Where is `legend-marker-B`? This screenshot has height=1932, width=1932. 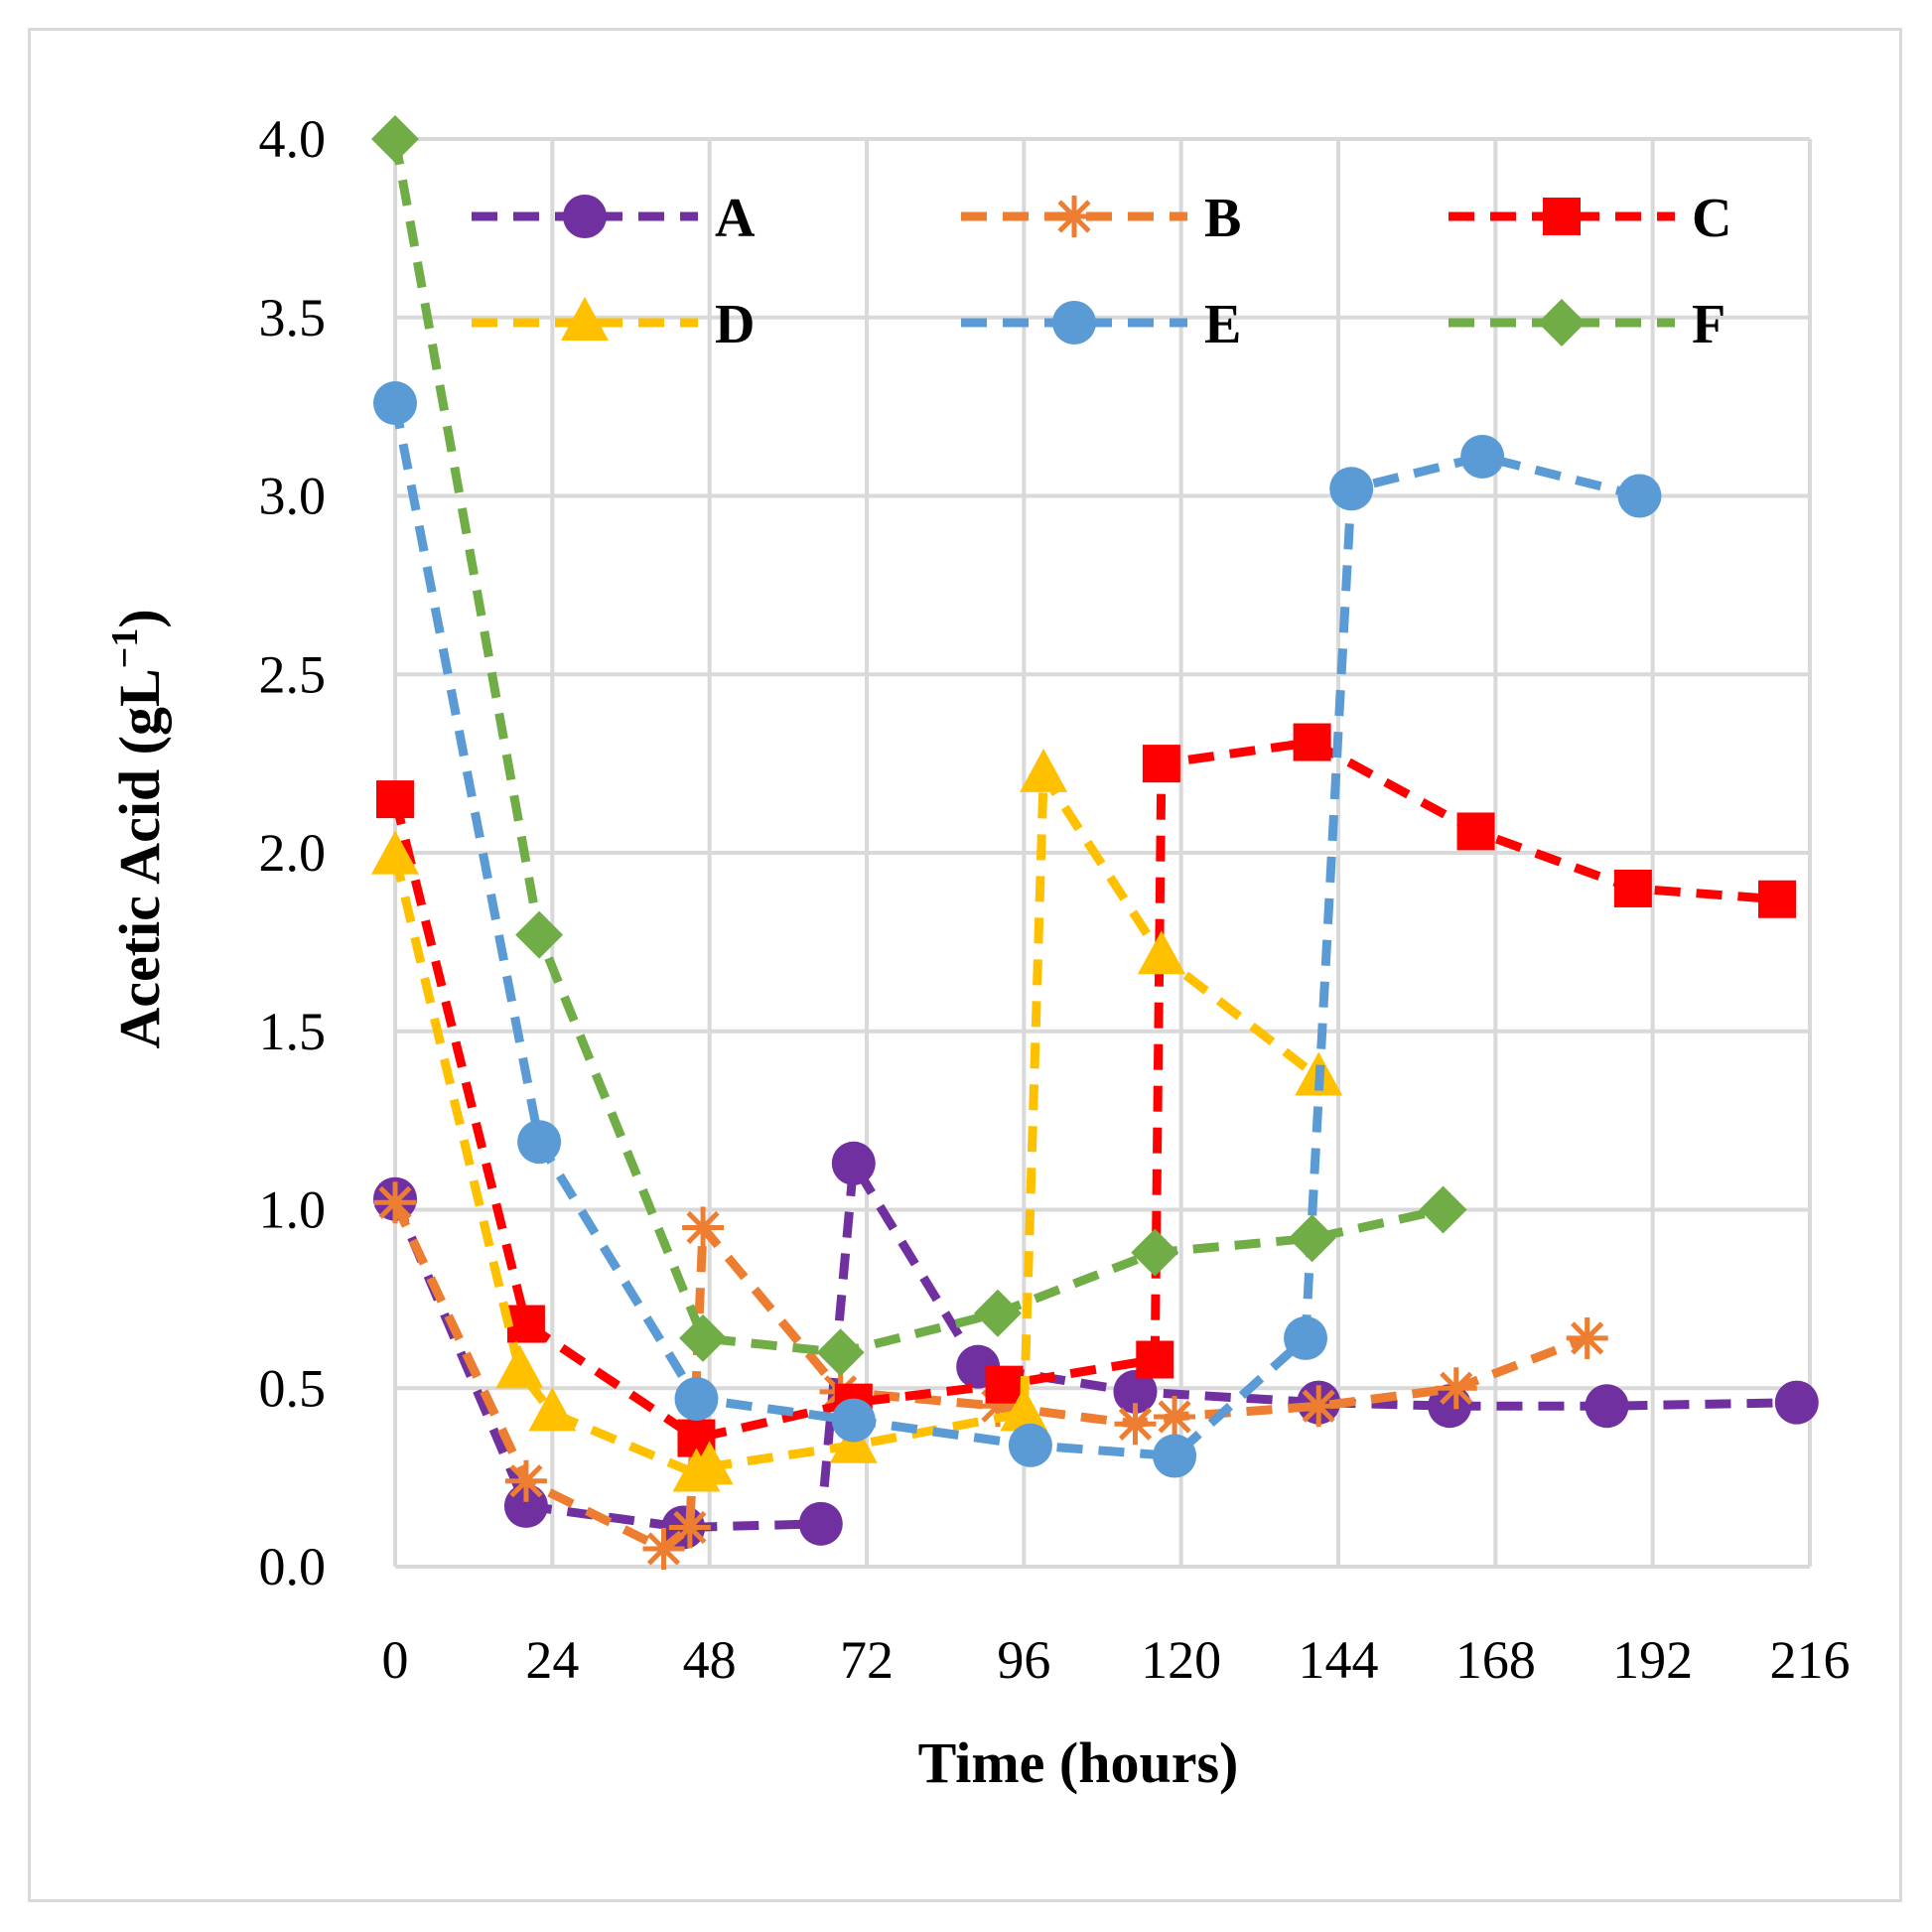 legend-marker-B is located at coordinates (1074, 217).